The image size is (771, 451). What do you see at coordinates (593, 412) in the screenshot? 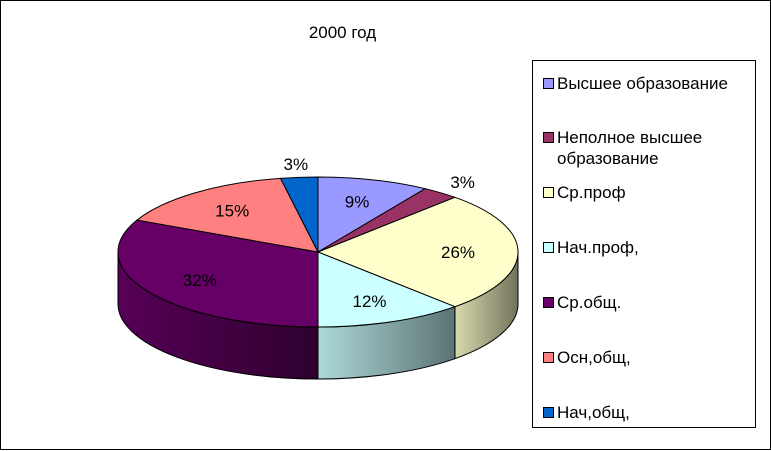
I see `legend-label-6: Нач,общ,` at bounding box center [593, 412].